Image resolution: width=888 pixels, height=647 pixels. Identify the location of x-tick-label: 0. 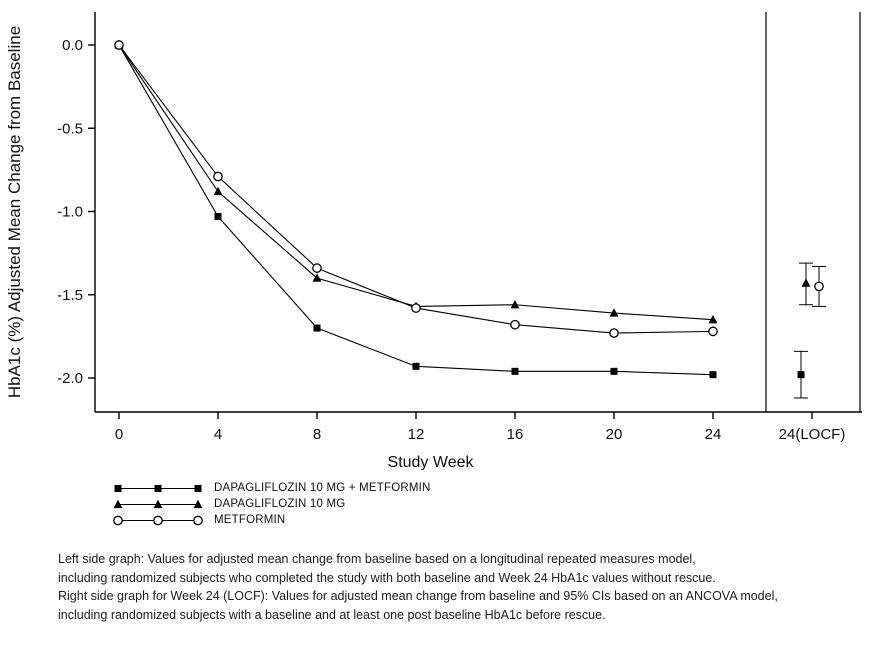
(119, 434).